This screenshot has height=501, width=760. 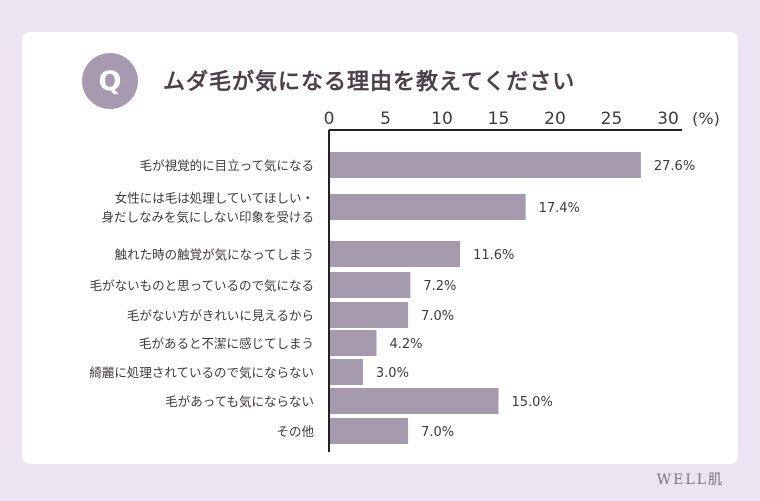 I want to click on x-tick-label: 10, so click(x=442, y=119).